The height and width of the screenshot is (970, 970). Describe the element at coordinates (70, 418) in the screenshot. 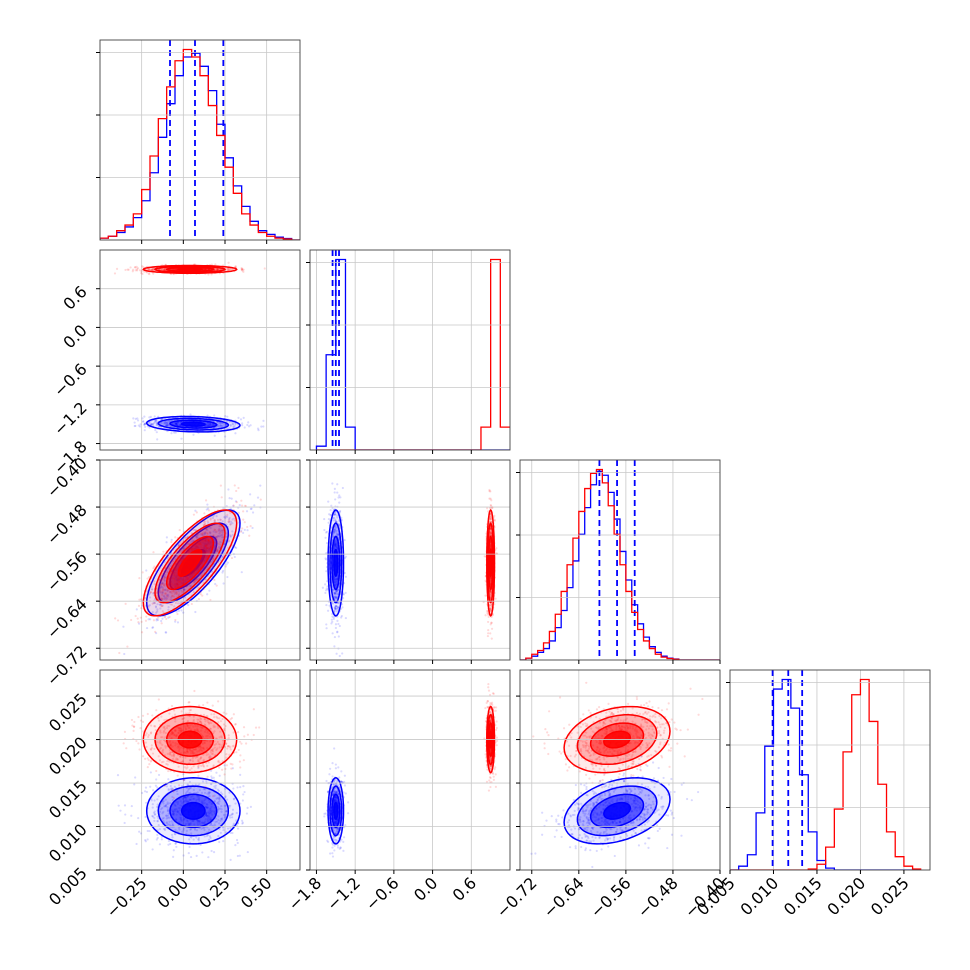

I see `y-tick-label: −1.2` at that location.